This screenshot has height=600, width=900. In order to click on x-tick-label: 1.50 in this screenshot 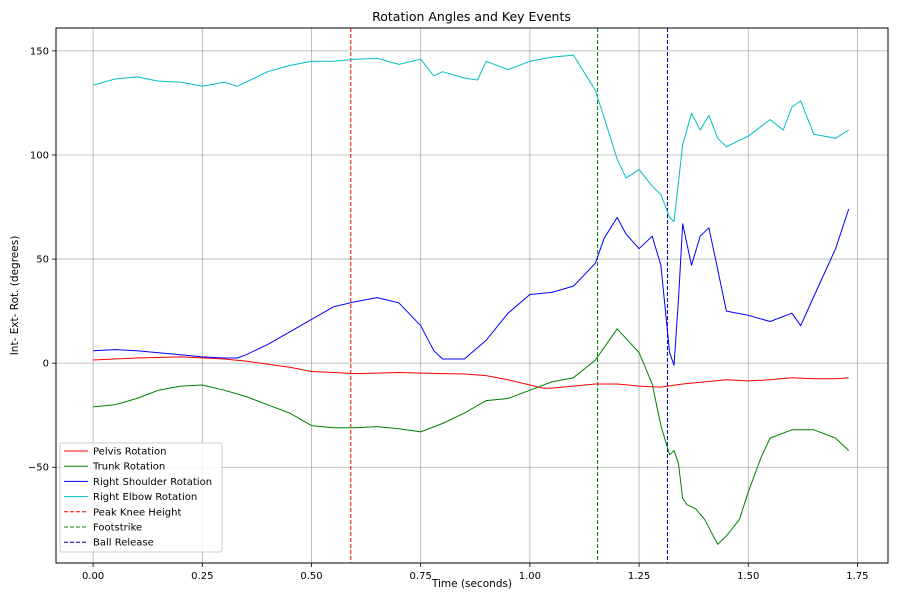, I will do `click(748, 576)`.